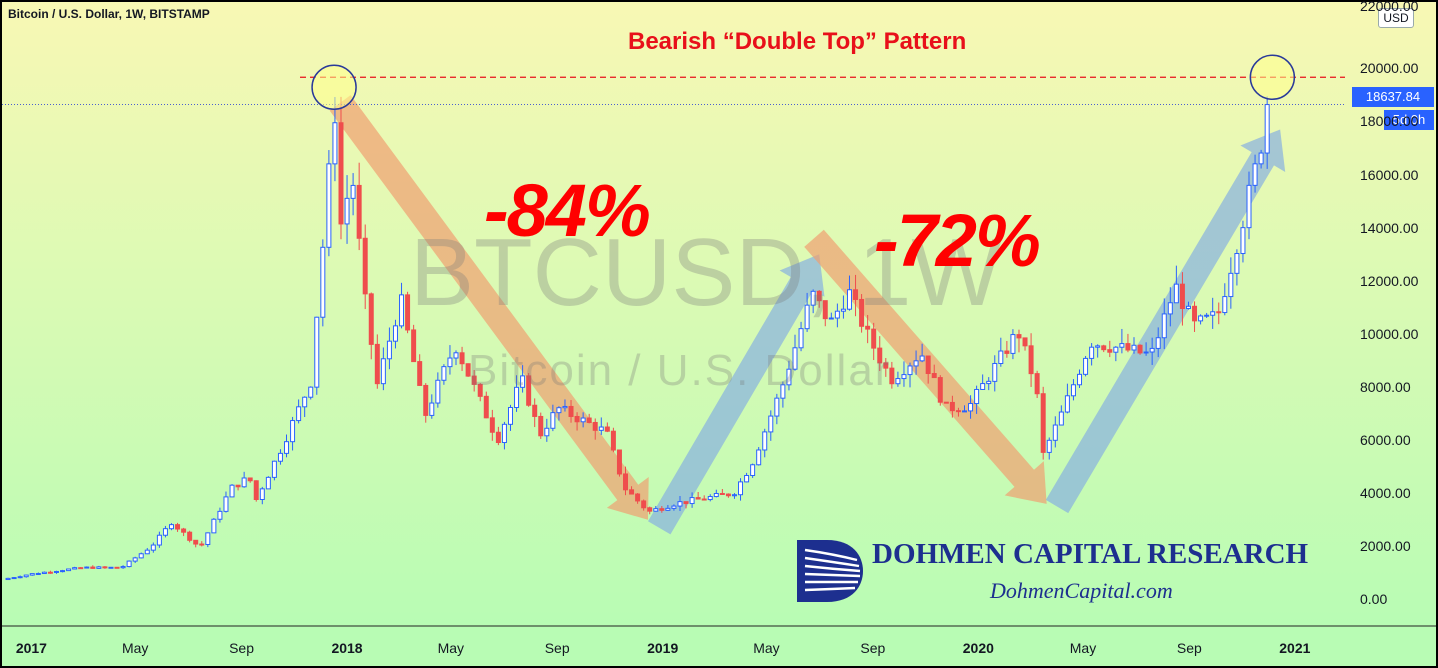 The width and height of the screenshot is (1438, 668). Describe the element at coordinates (706, 272) in the screenshot. I see `watermark-symbol: BTCUSD, 1W` at that location.